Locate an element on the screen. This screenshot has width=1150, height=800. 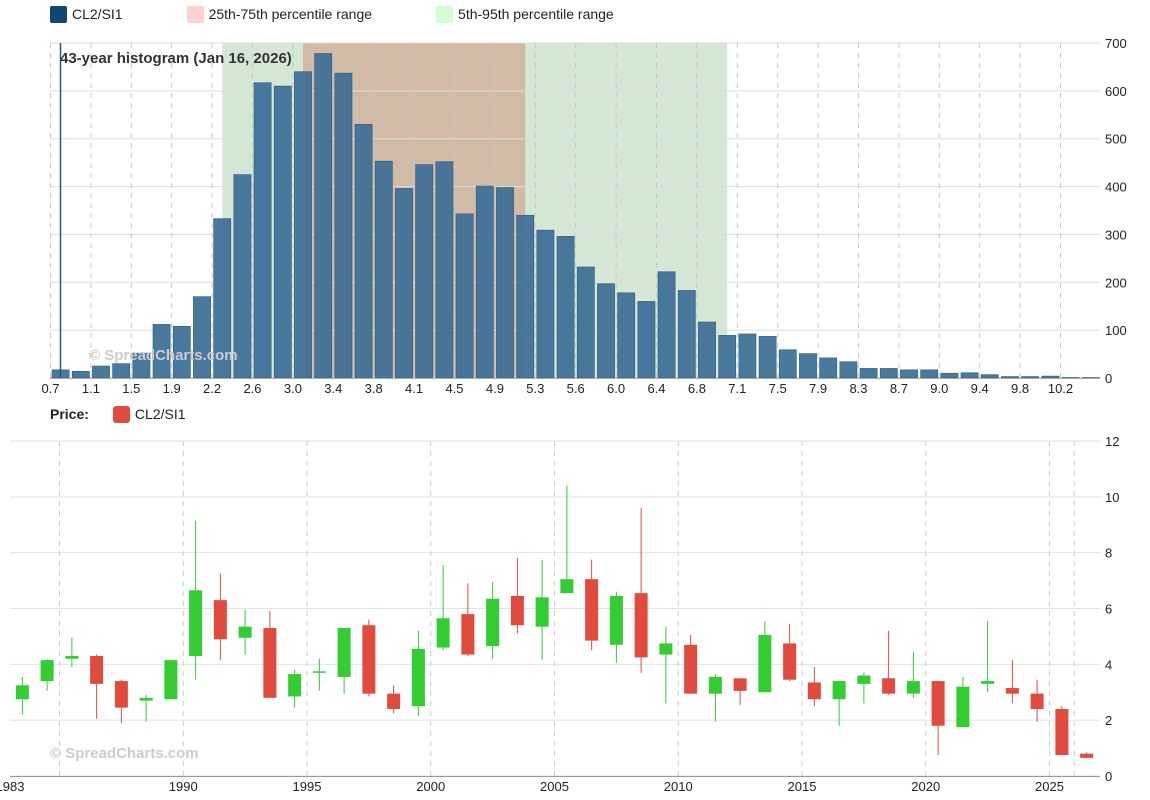
price-x-tick-label: 2000 is located at coordinates (430, 786).